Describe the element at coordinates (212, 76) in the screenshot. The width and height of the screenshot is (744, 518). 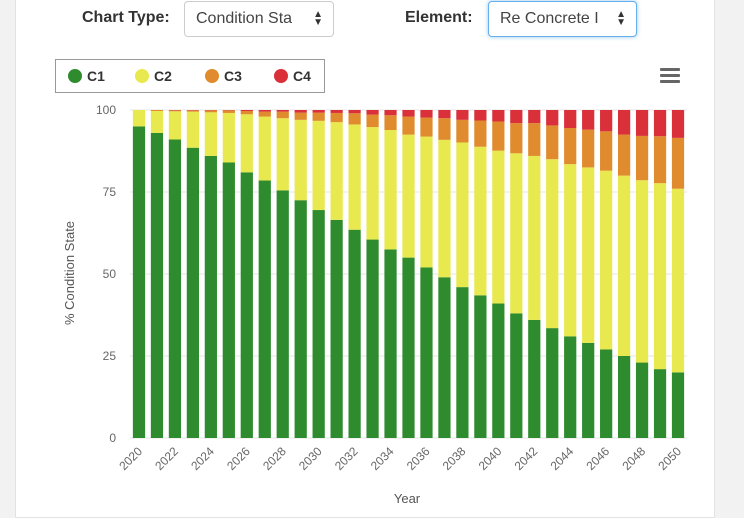
I see `legend-marker-c3` at that location.